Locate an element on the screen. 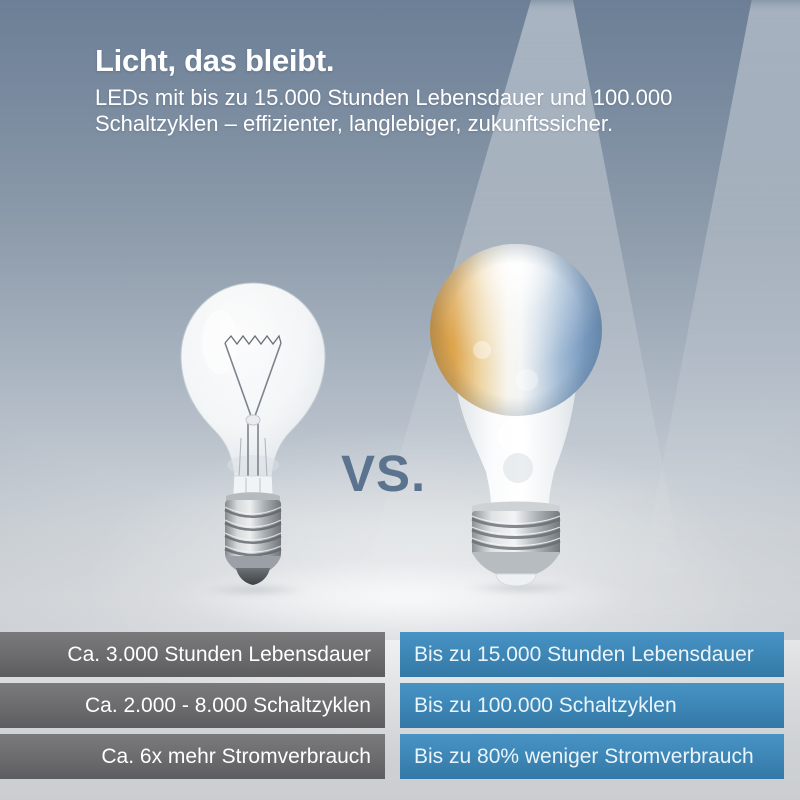  vs-label: VS. is located at coordinates (384, 473).